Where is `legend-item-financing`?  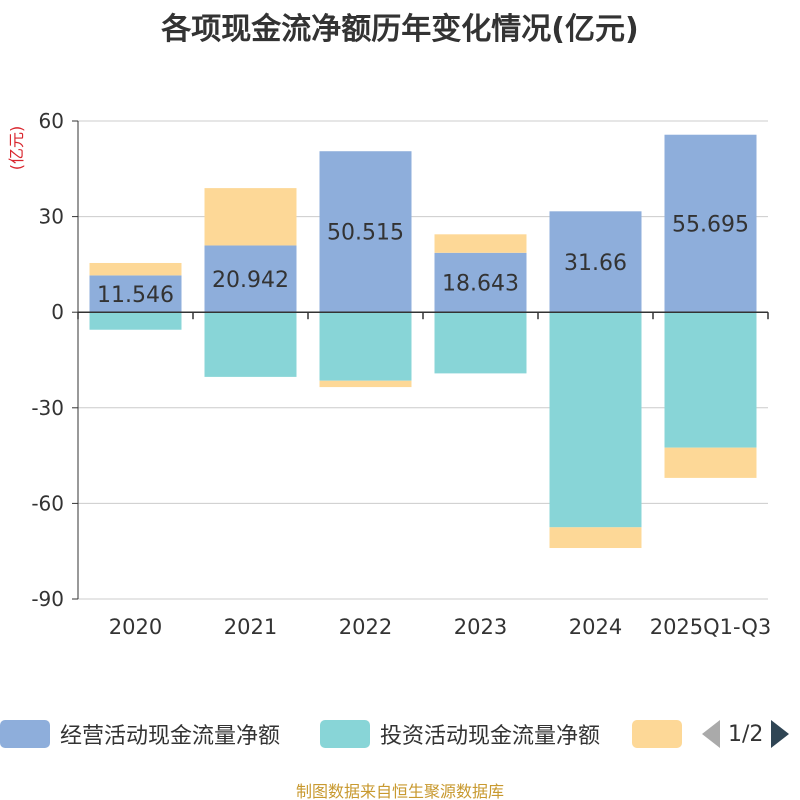 legend-item-financing is located at coordinates (657, 734).